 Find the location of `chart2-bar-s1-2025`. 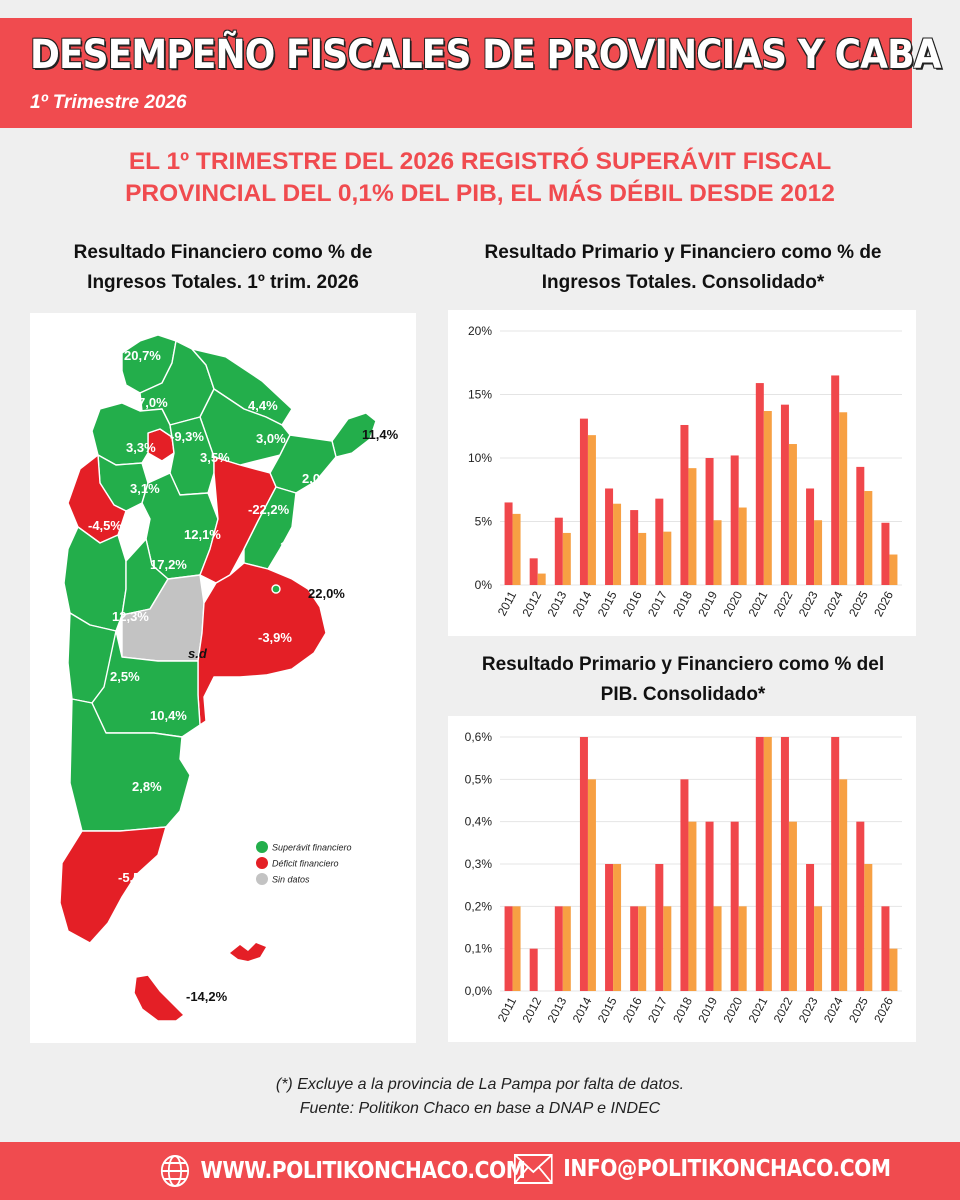

chart2-bar-s1-2025 is located at coordinates (868, 927).